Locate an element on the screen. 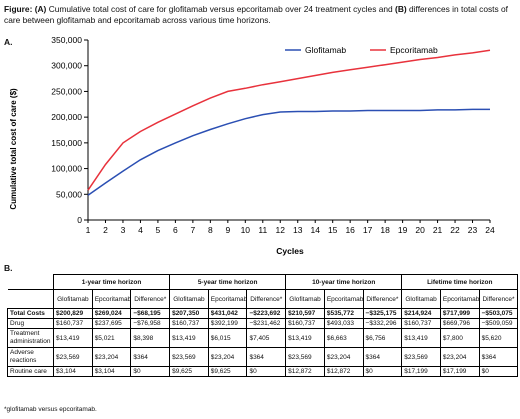 This screenshot has height=419, width=520. y-tick-label: 300,000 is located at coordinates (66, 66).